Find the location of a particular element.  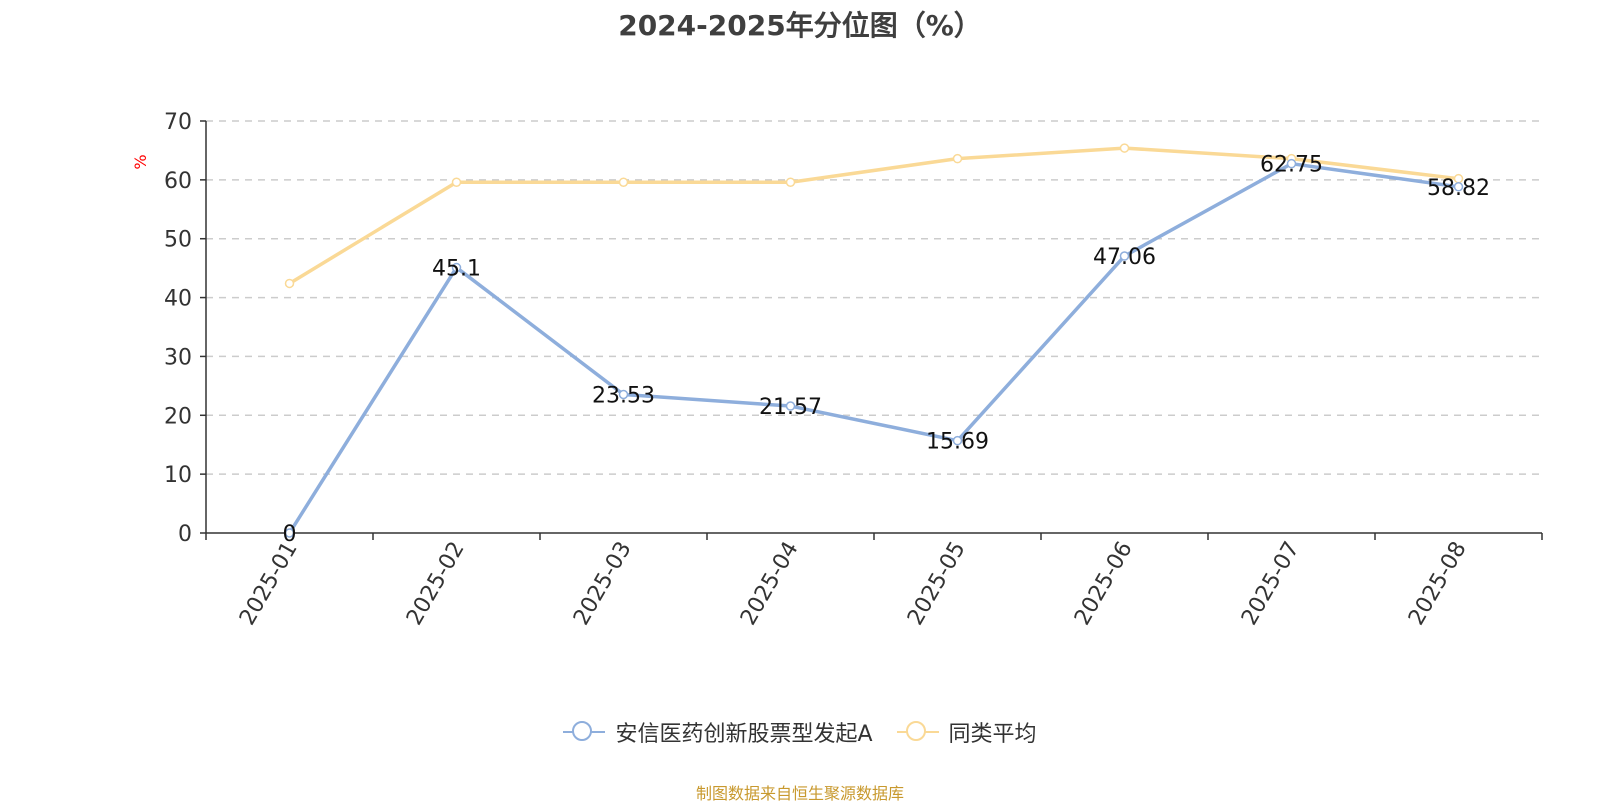

fund-data-label-2025-06: 47.06 is located at coordinates (1124, 257).